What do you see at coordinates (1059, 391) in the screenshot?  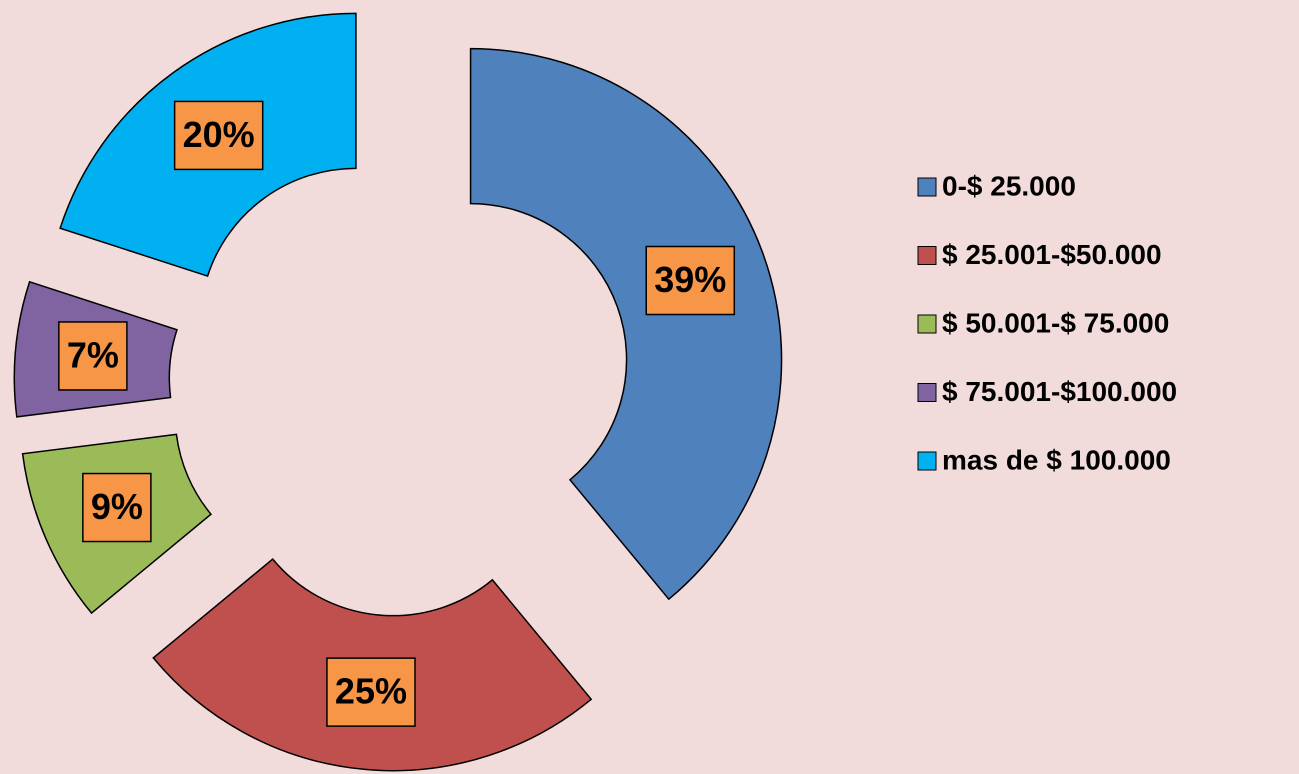 I see `legend-label: $ 75.001-$100.000` at bounding box center [1059, 391].